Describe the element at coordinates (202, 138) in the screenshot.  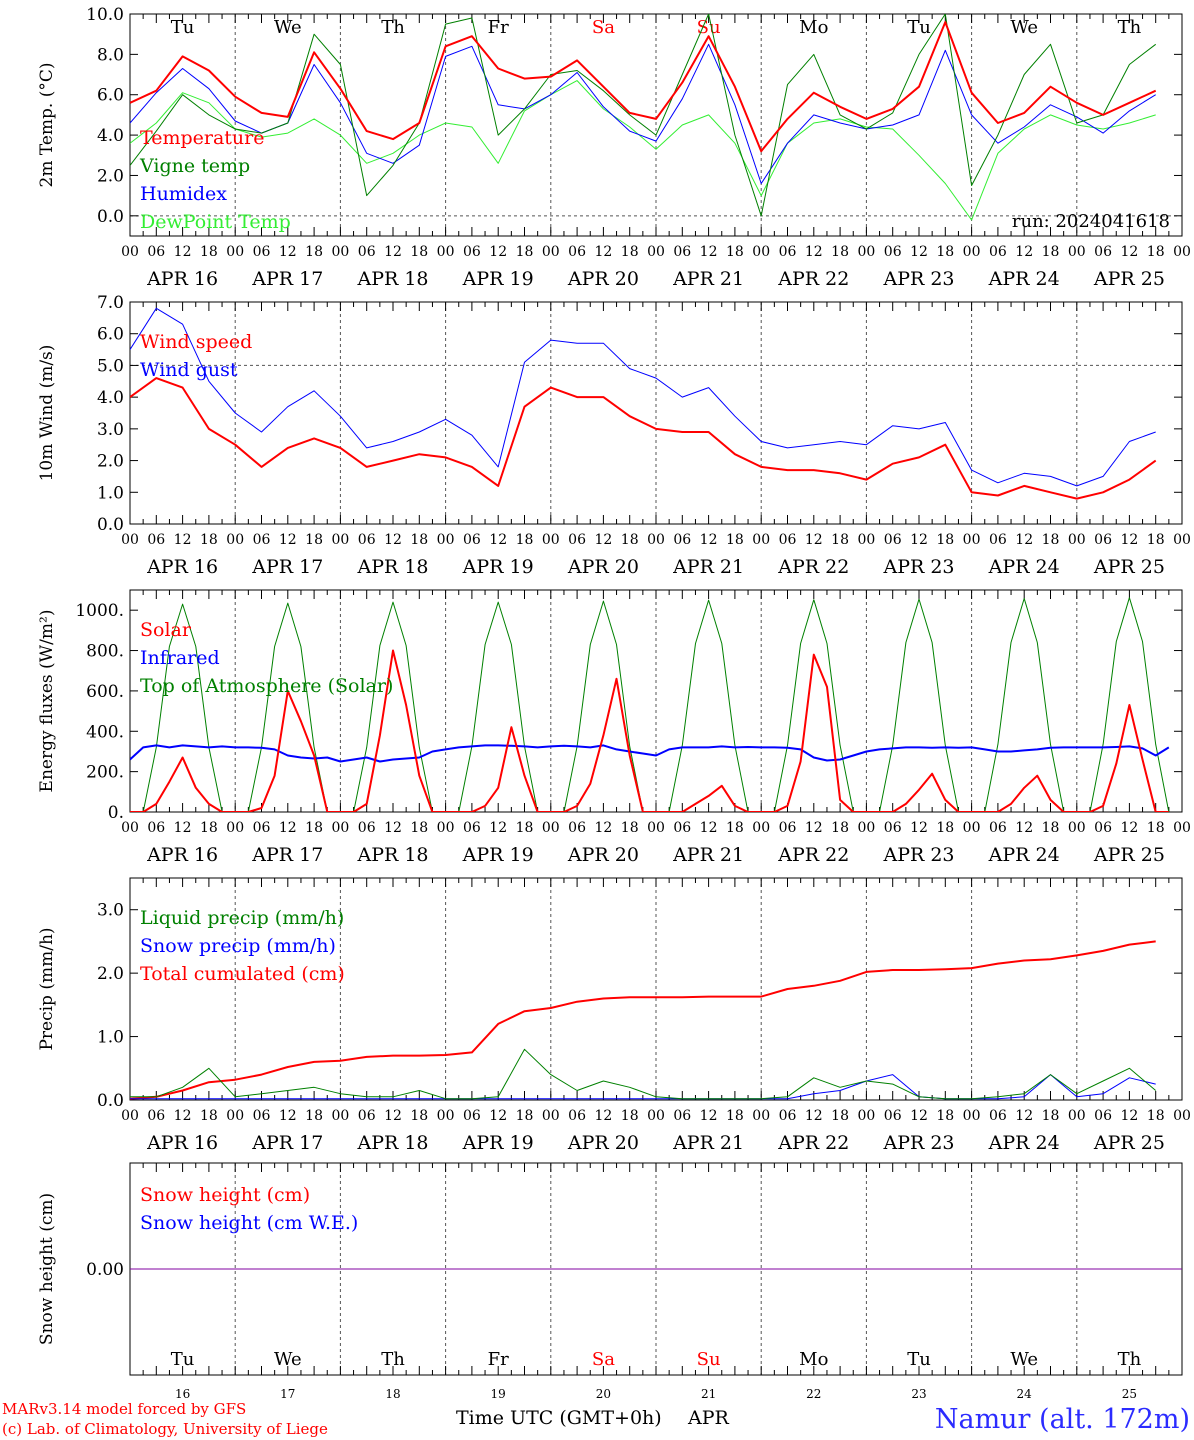
I see `legend-entry: Temperature` at that location.